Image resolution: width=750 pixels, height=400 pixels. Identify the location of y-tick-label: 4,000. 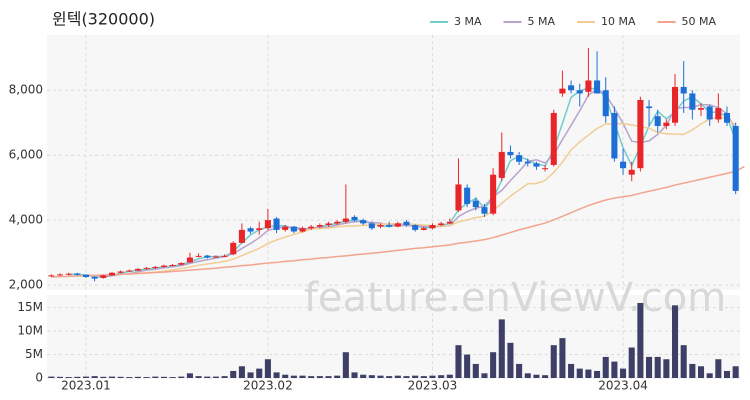
(26, 220).